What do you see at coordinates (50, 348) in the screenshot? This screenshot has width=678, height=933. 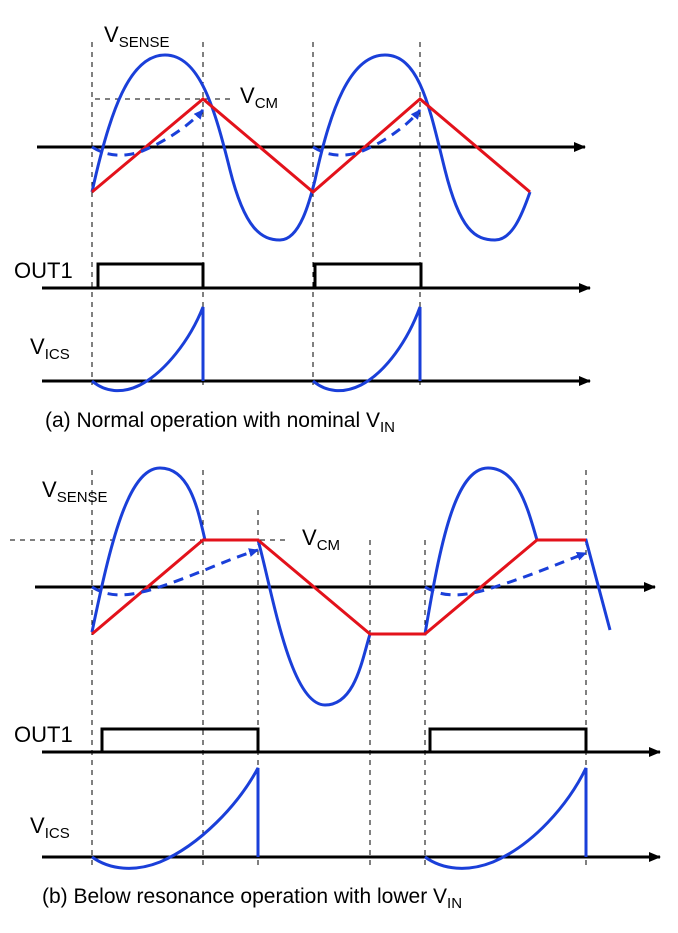 I see `panel-a-vics-label: VICS` at bounding box center [50, 348].